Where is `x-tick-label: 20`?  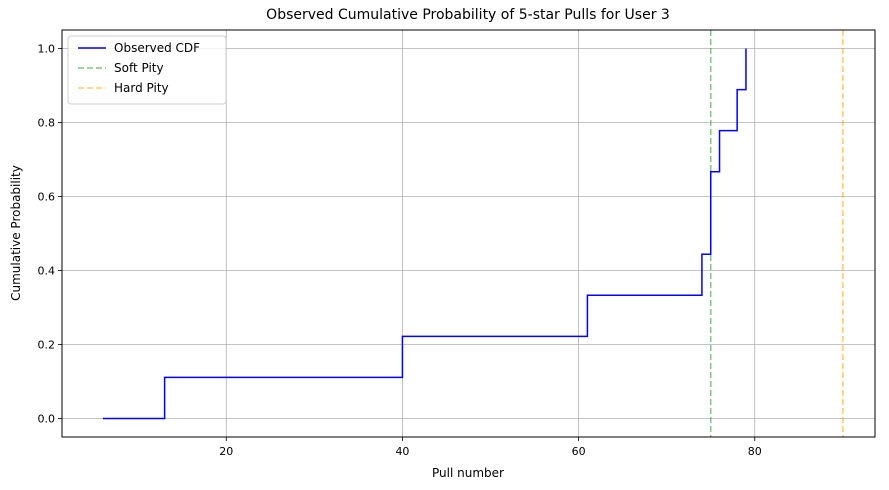 x-tick-label: 20 is located at coordinates (226, 451).